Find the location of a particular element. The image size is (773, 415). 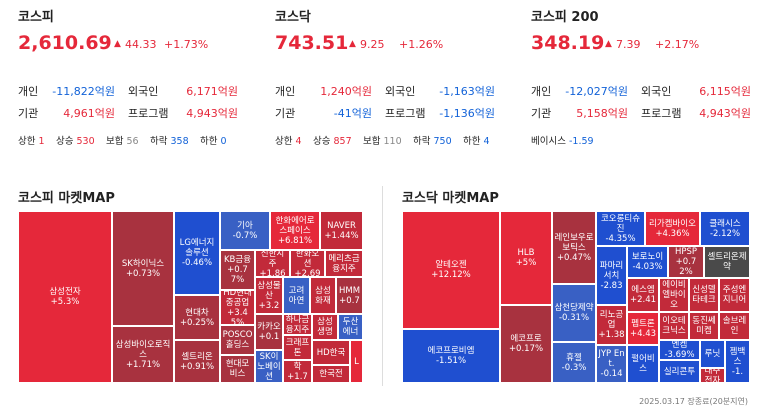

map-cell: LG화학+1.73 is located at coordinates (297, 371).